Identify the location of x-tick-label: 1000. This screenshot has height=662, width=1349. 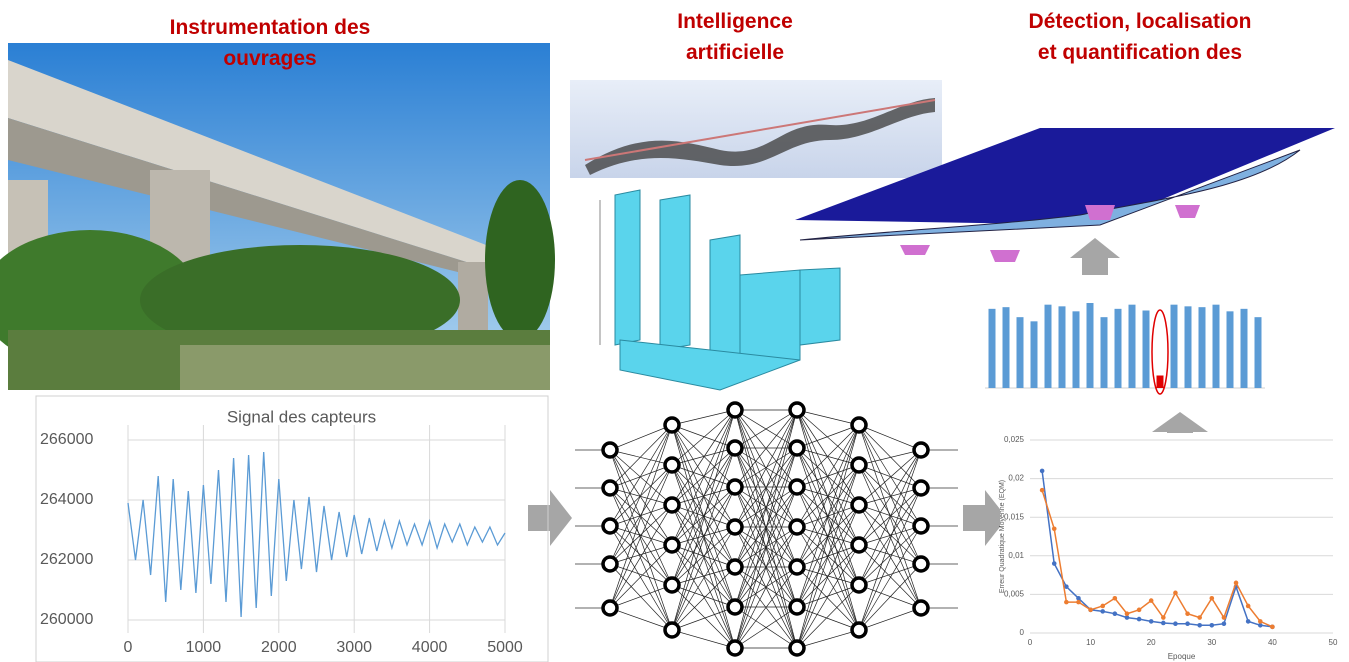
(204, 647).